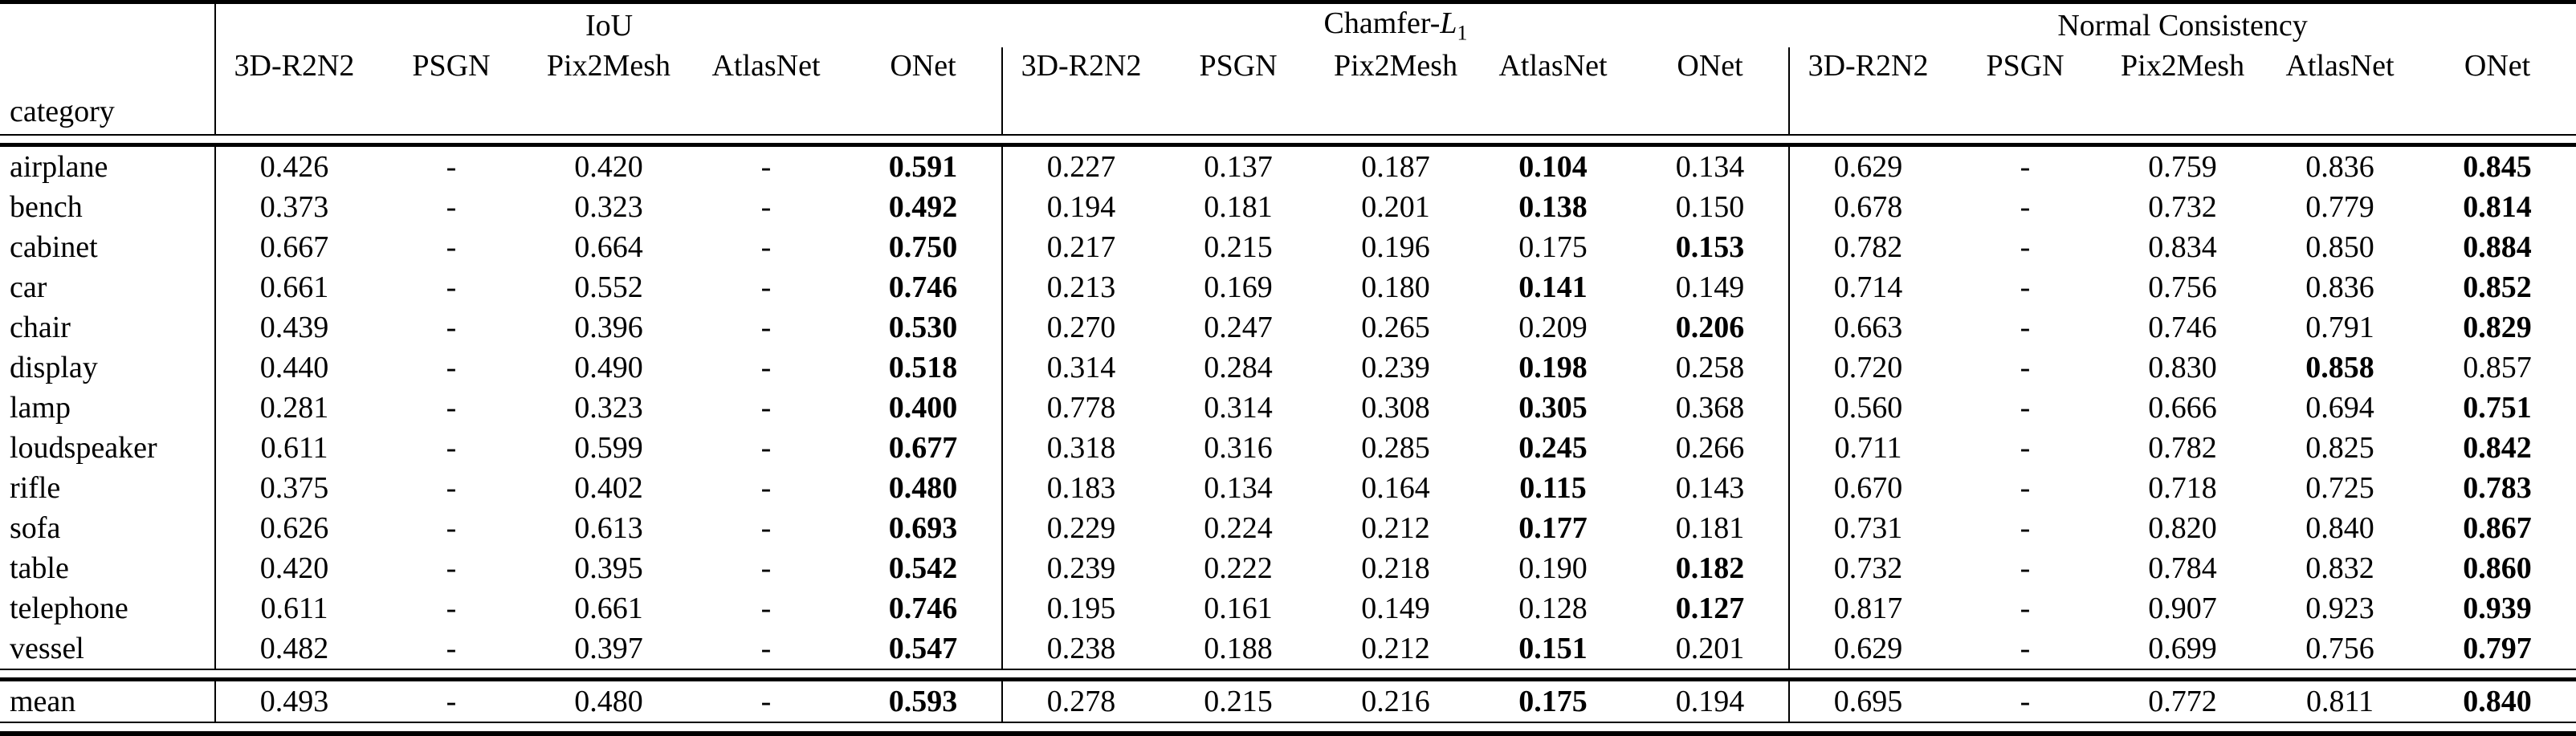 The image size is (2576, 736). I want to click on value-cell: 0.611, so click(293, 608).